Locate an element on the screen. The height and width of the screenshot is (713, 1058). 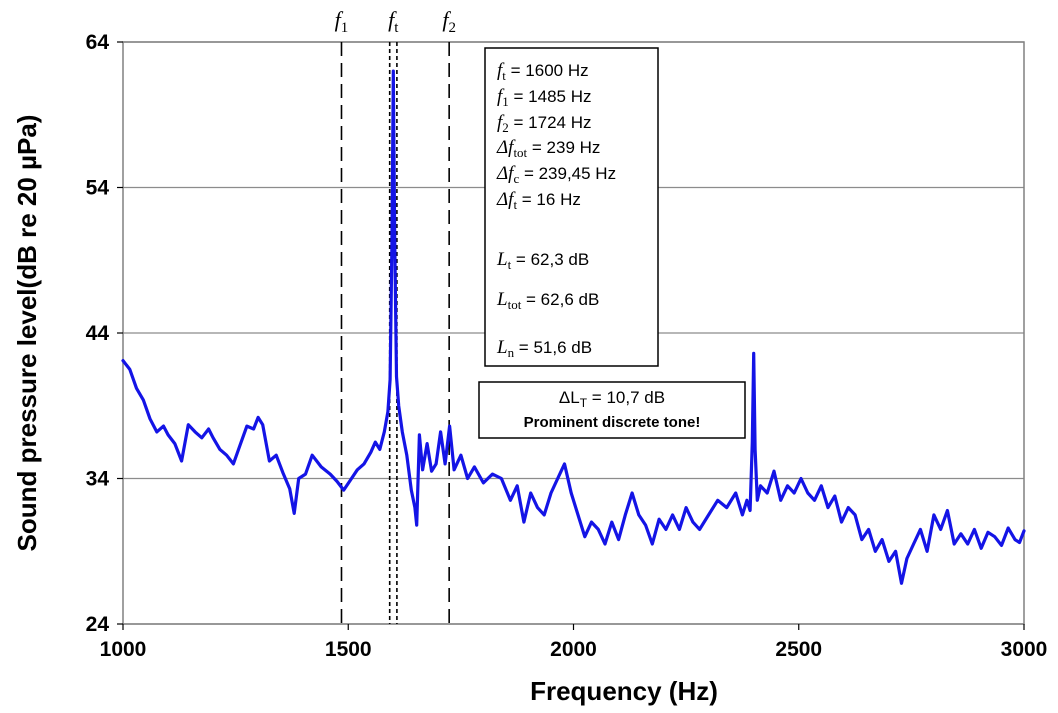
info-box-line: f1 = 1485 Hz is located at coordinates (544, 97).